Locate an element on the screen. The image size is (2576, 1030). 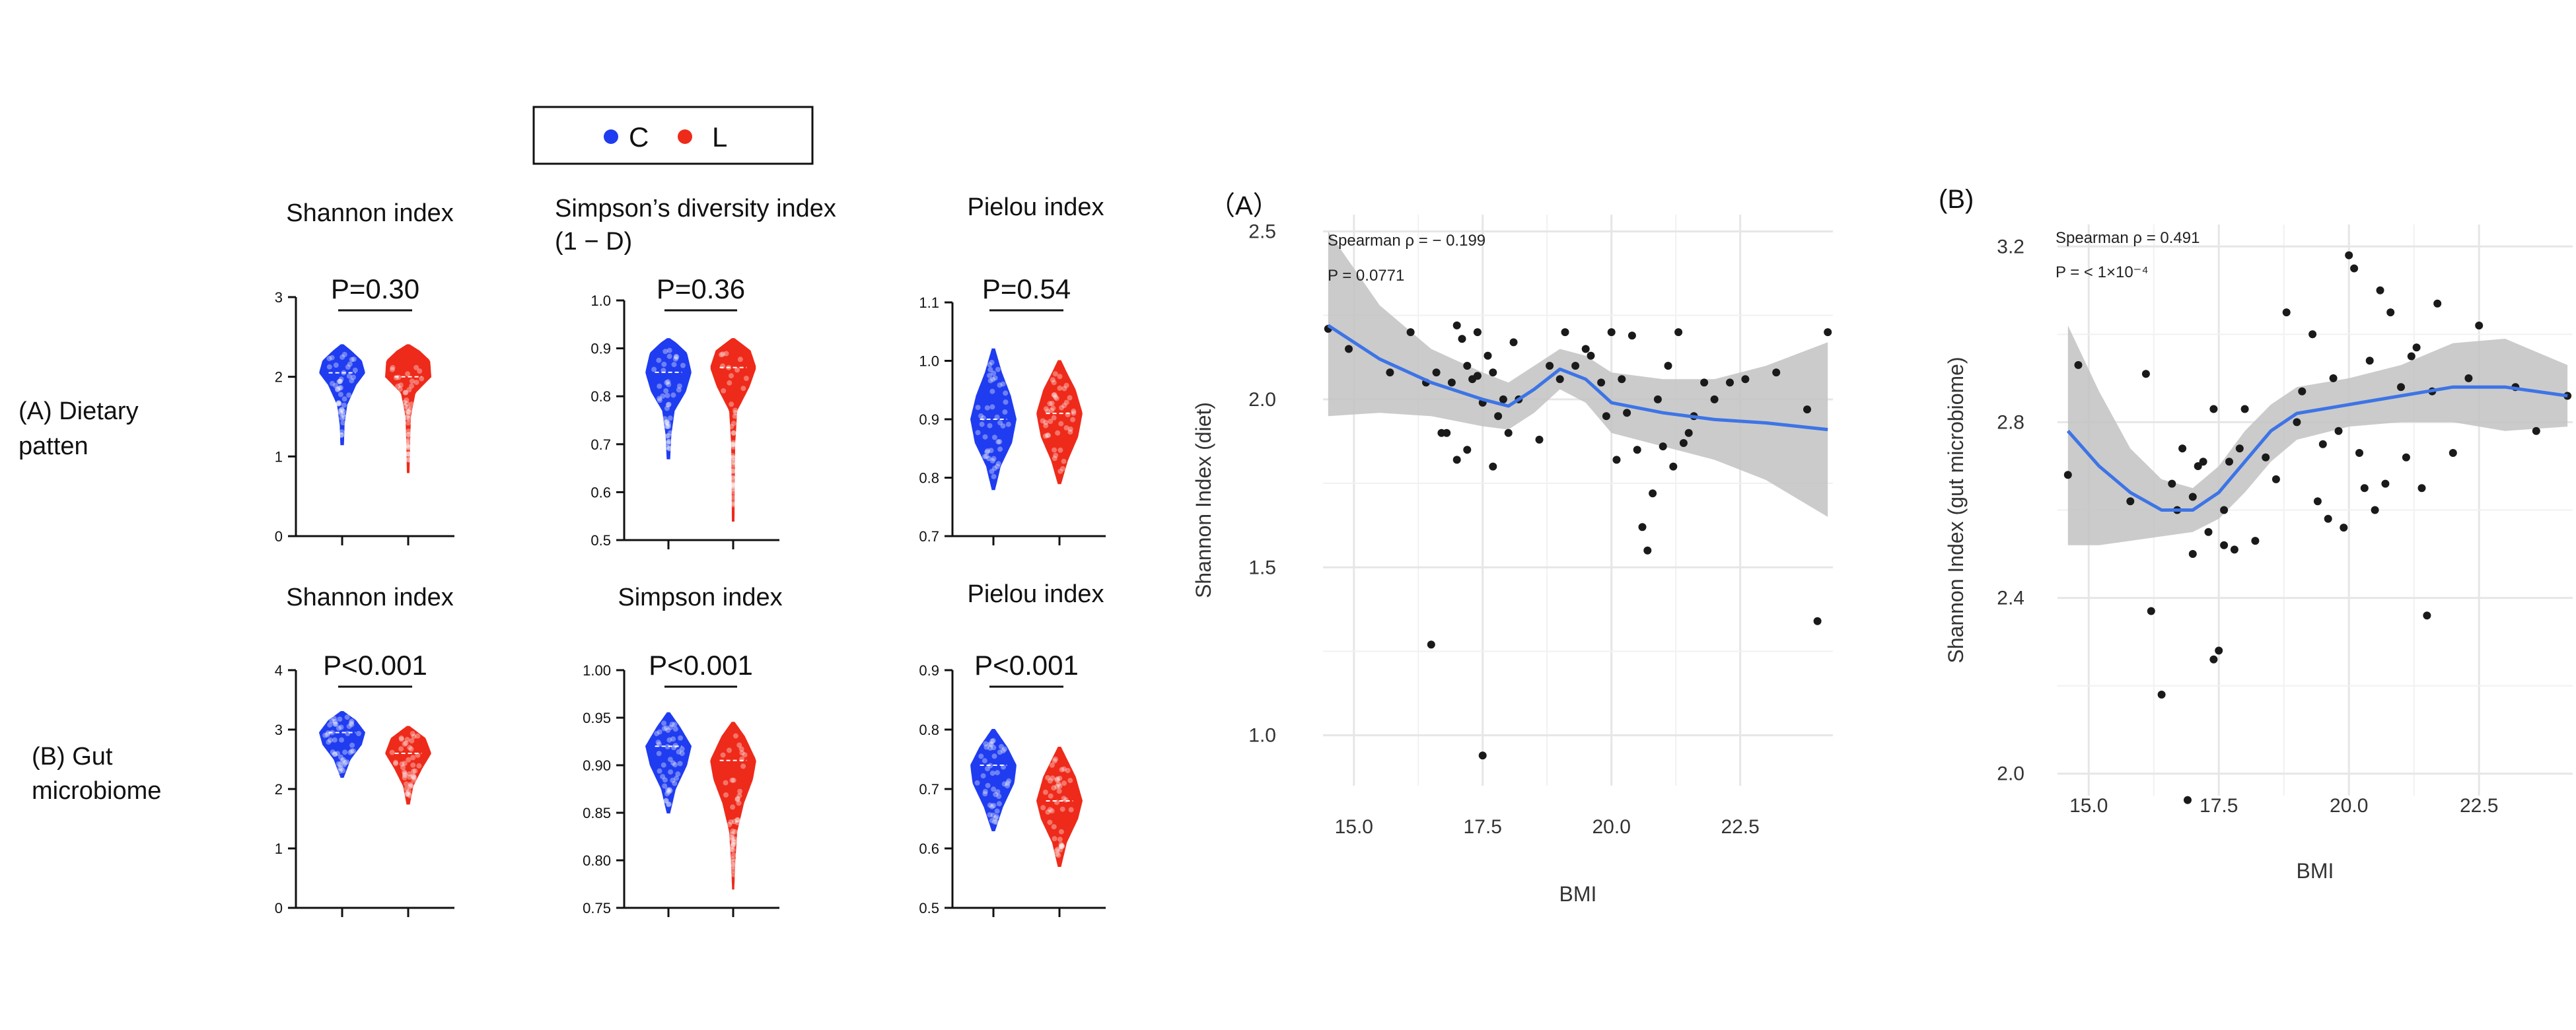
y-tick-label: 0.8 is located at coordinates (929, 730).